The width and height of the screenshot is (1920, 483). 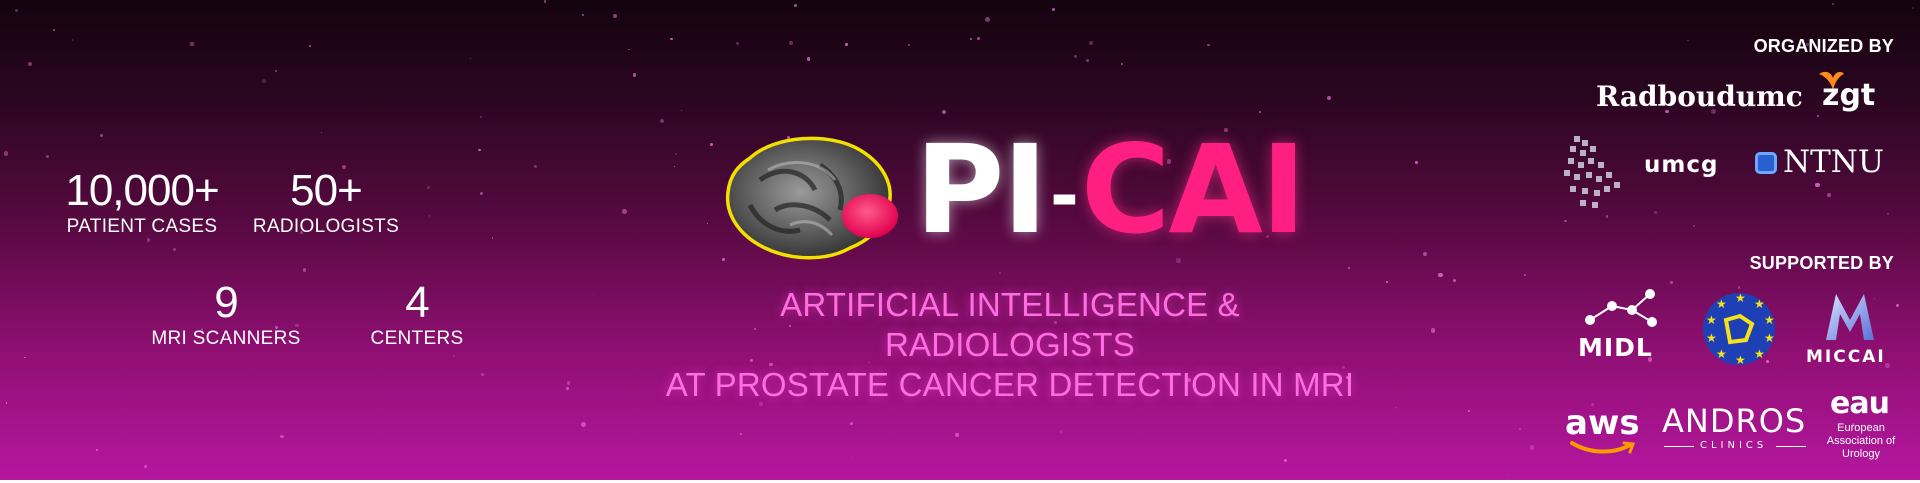 What do you see at coordinates (1592, 172) in the screenshot?
I see `umcg-mark-icon` at bounding box center [1592, 172].